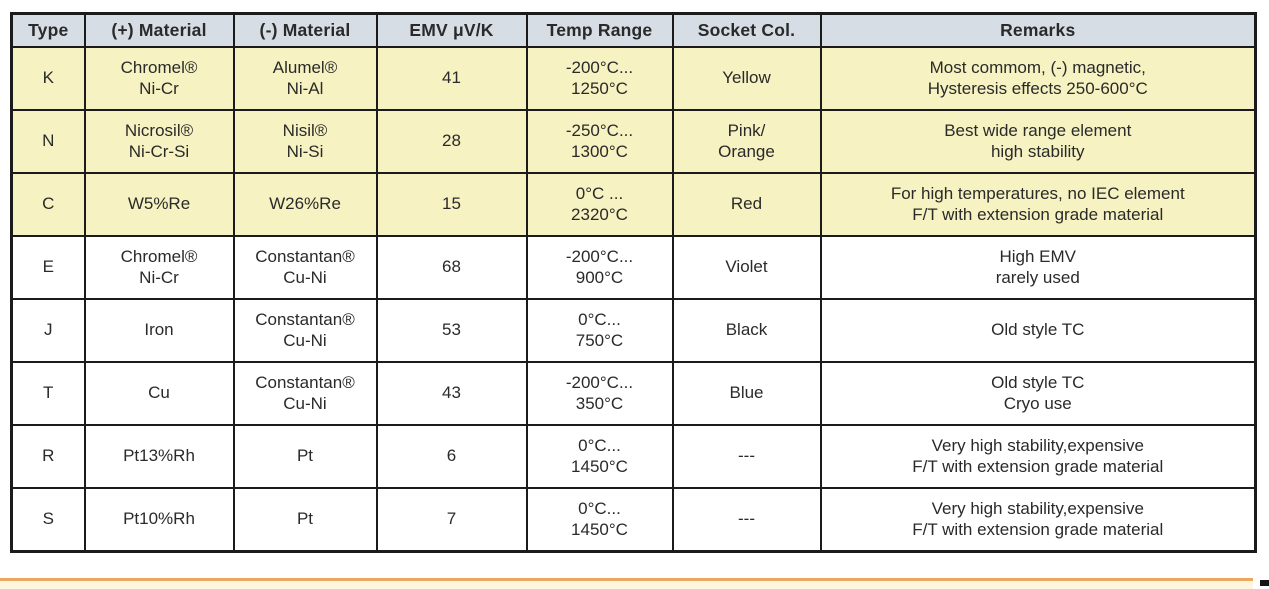 The height and width of the screenshot is (589, 1269). Describe the element at coordinates (48, 456) in the screenshot. I see `cell-type: R` at that location.